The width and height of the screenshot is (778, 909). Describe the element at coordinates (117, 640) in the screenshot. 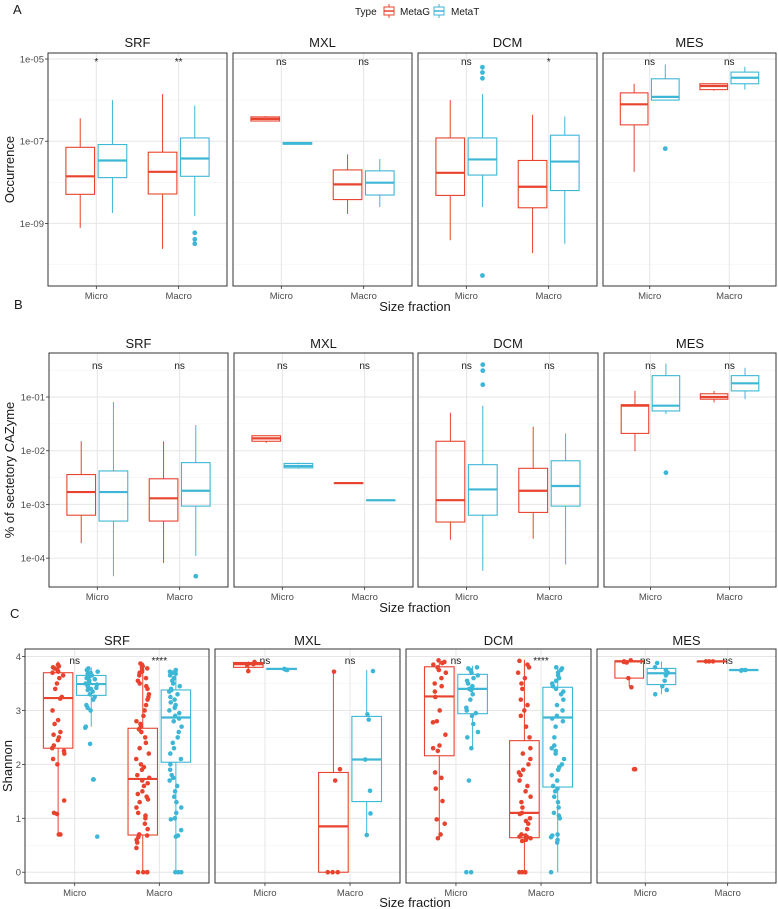

I see `facet-strip-label: SRF` at that location.